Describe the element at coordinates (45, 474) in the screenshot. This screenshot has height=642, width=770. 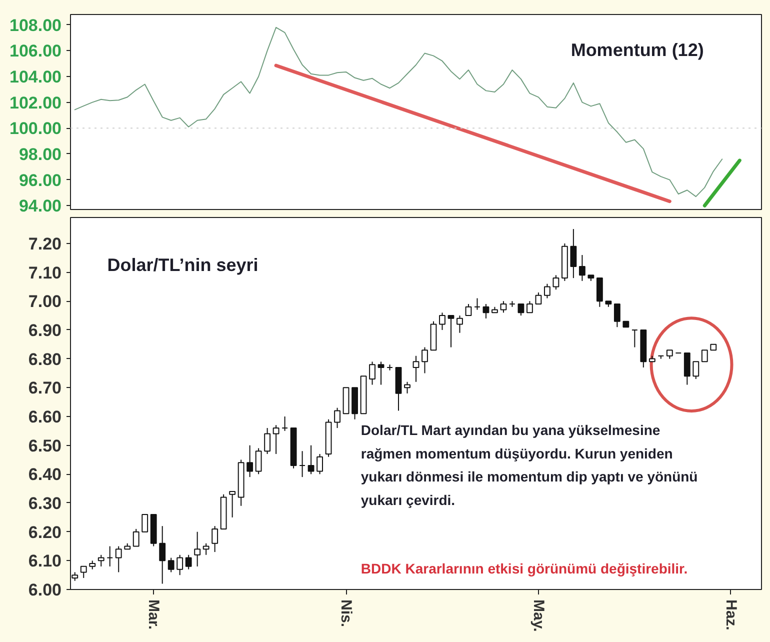
I see `y-tick-label: 6.40` at that location.